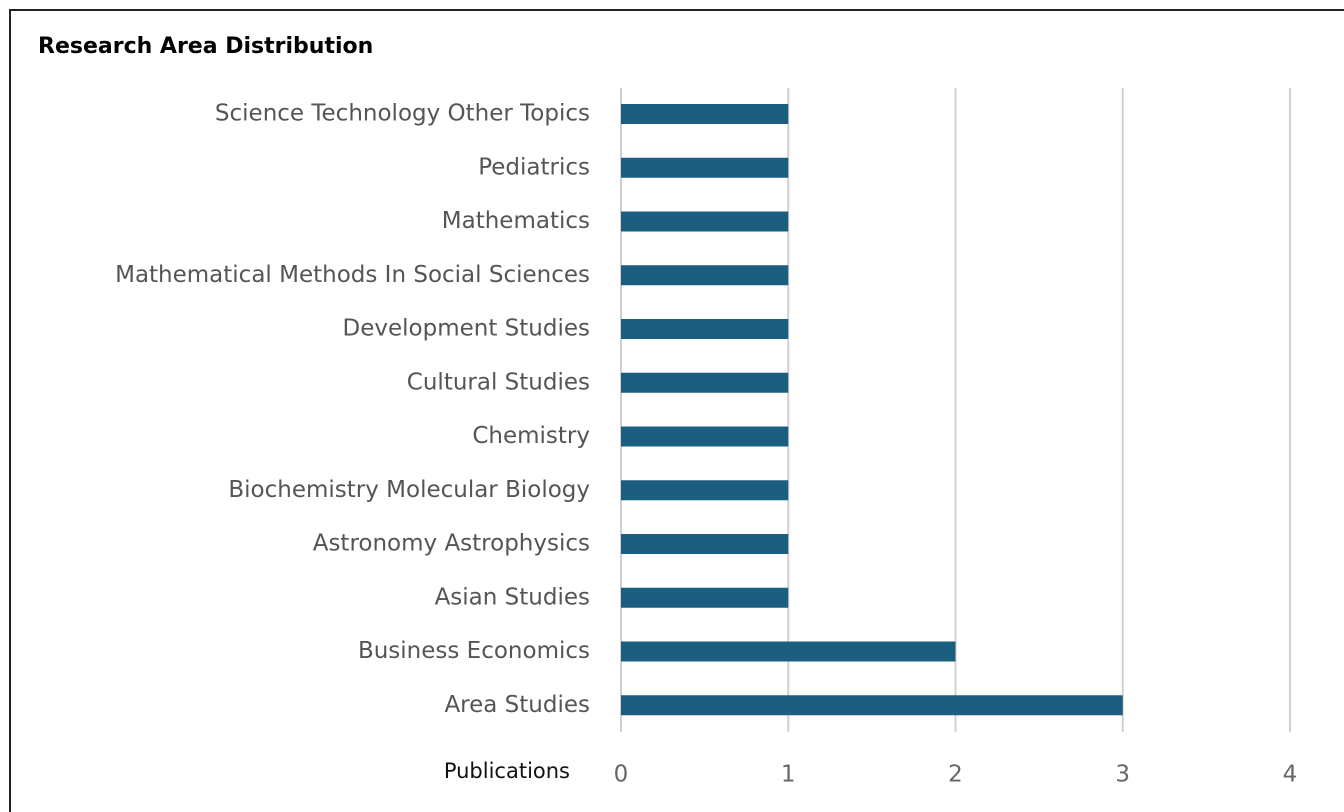  What do you see at coordinates (498, 382) in the screenshot?
I see `y-tick-label: Cultural Studies` at bounding box center [498, 382].